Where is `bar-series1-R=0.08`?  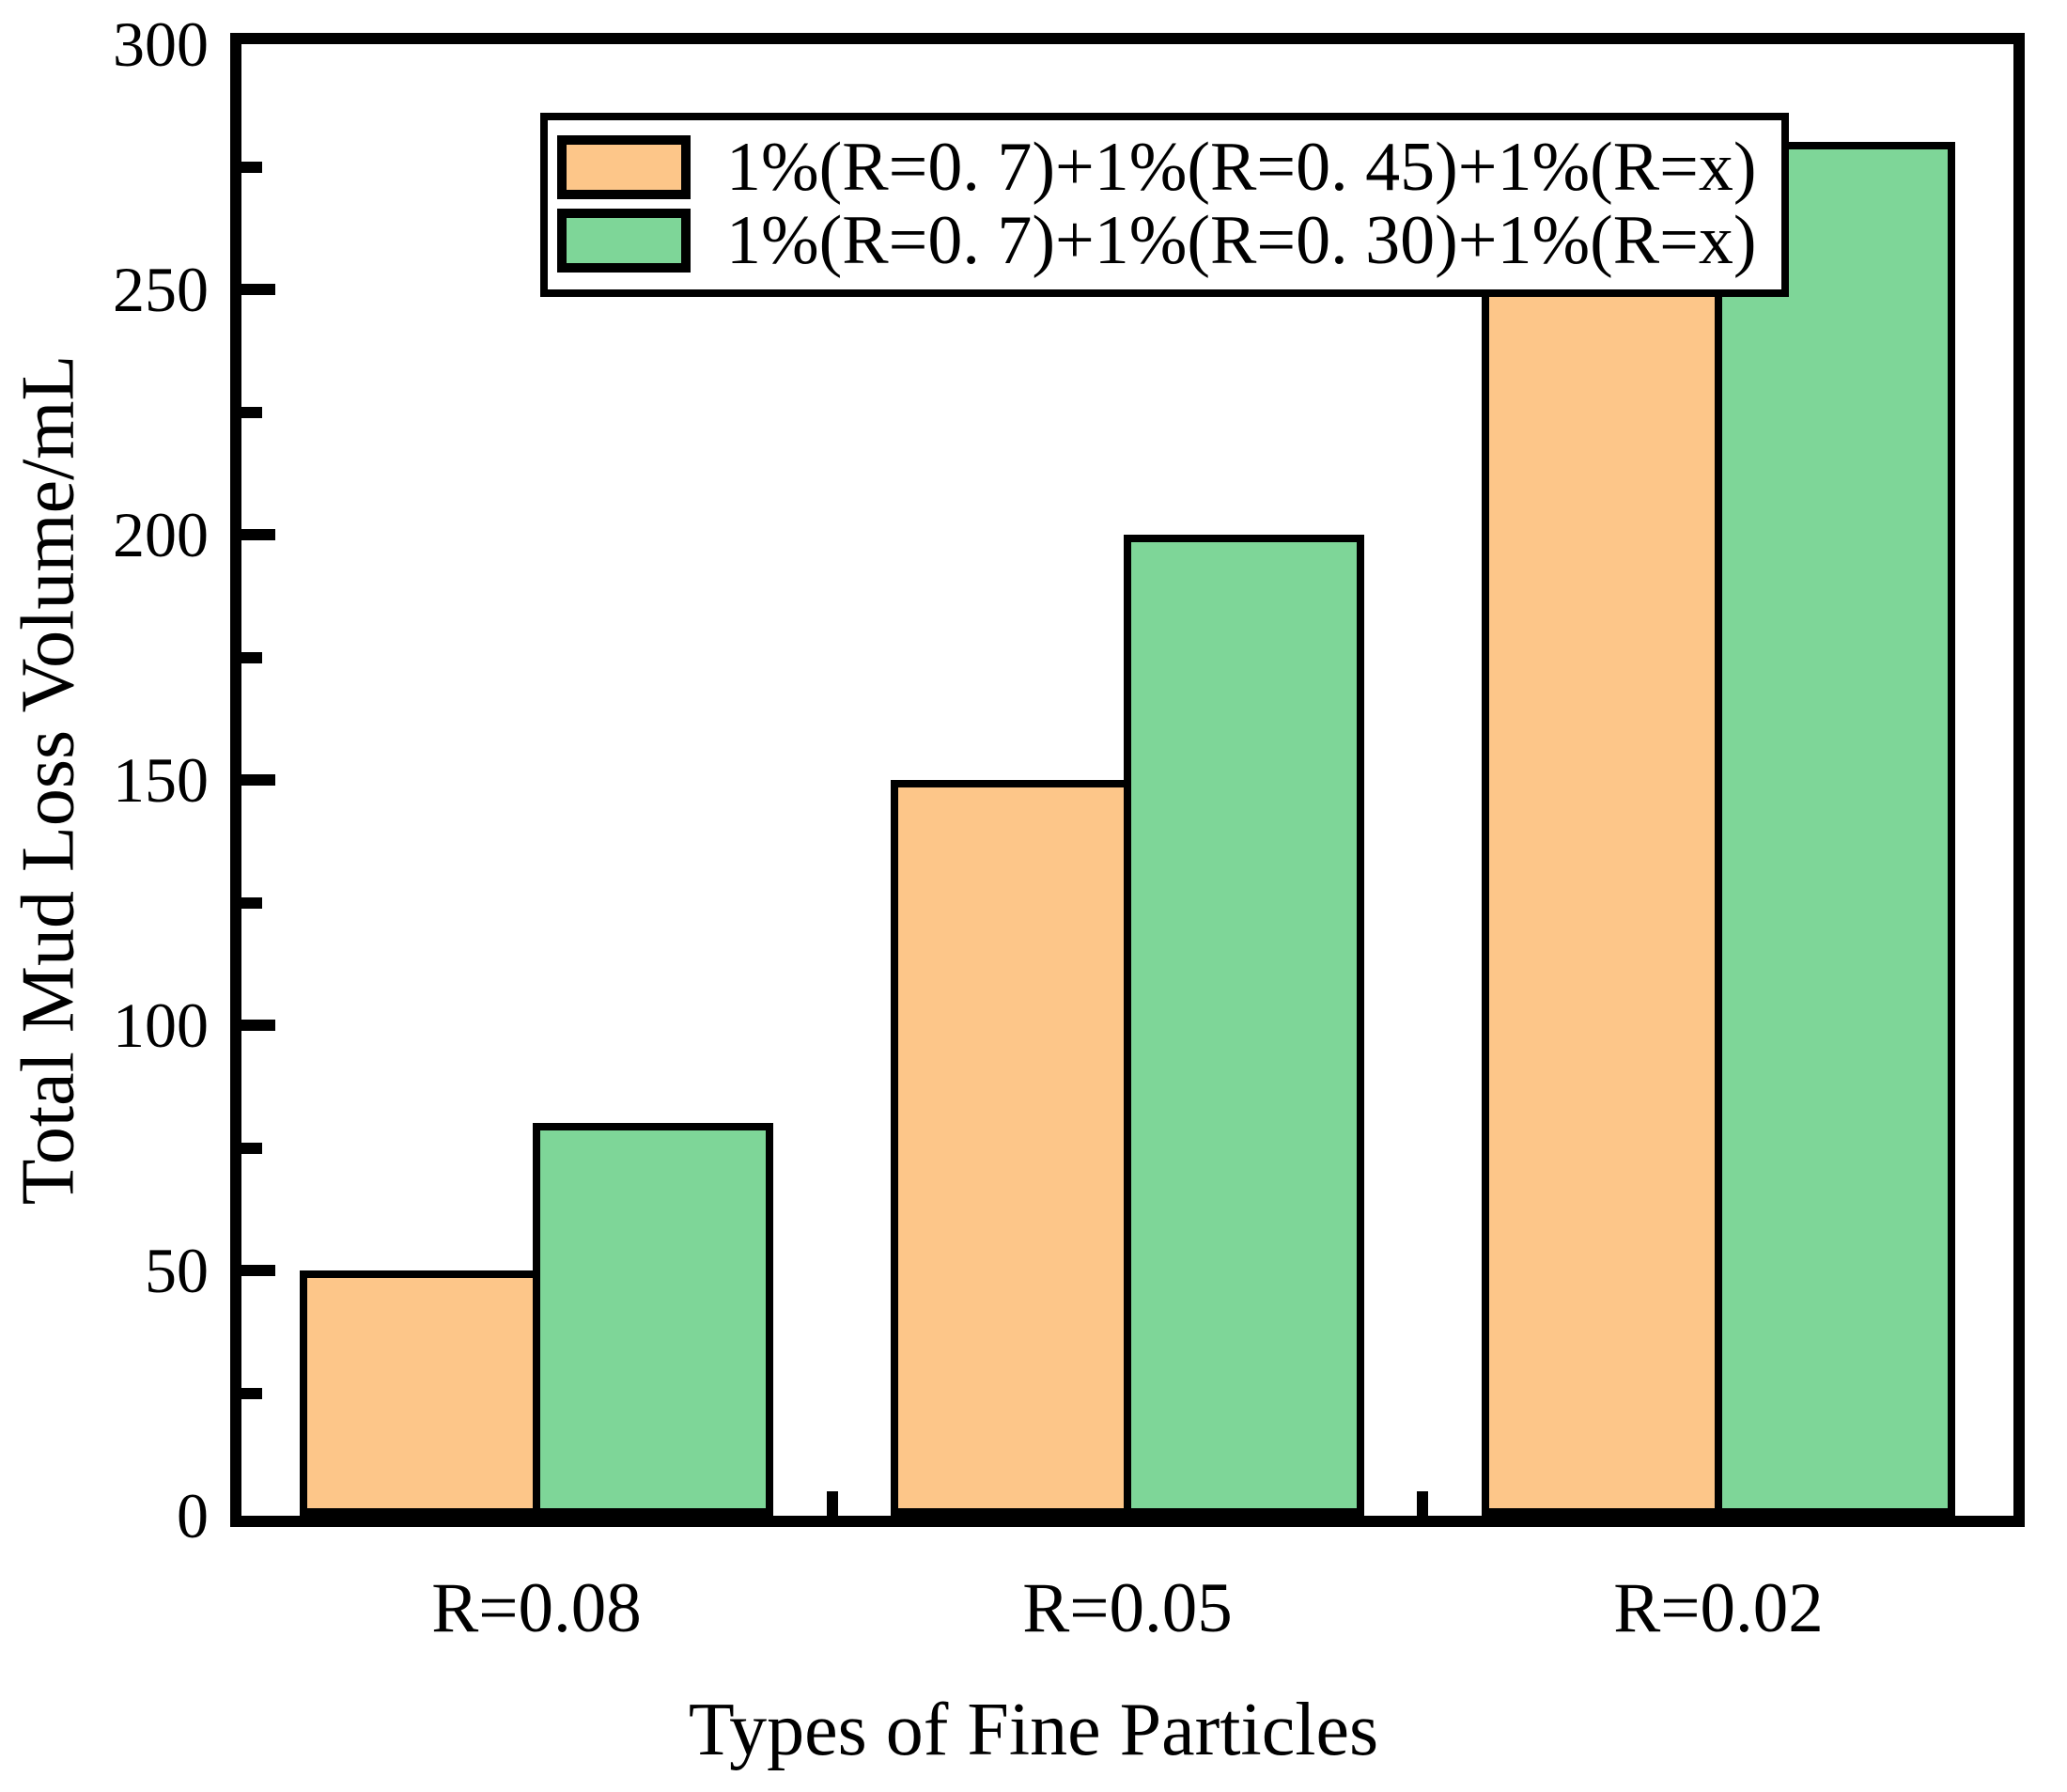 bar-series1-R=0.08 is located at coordinates (420, 1393).